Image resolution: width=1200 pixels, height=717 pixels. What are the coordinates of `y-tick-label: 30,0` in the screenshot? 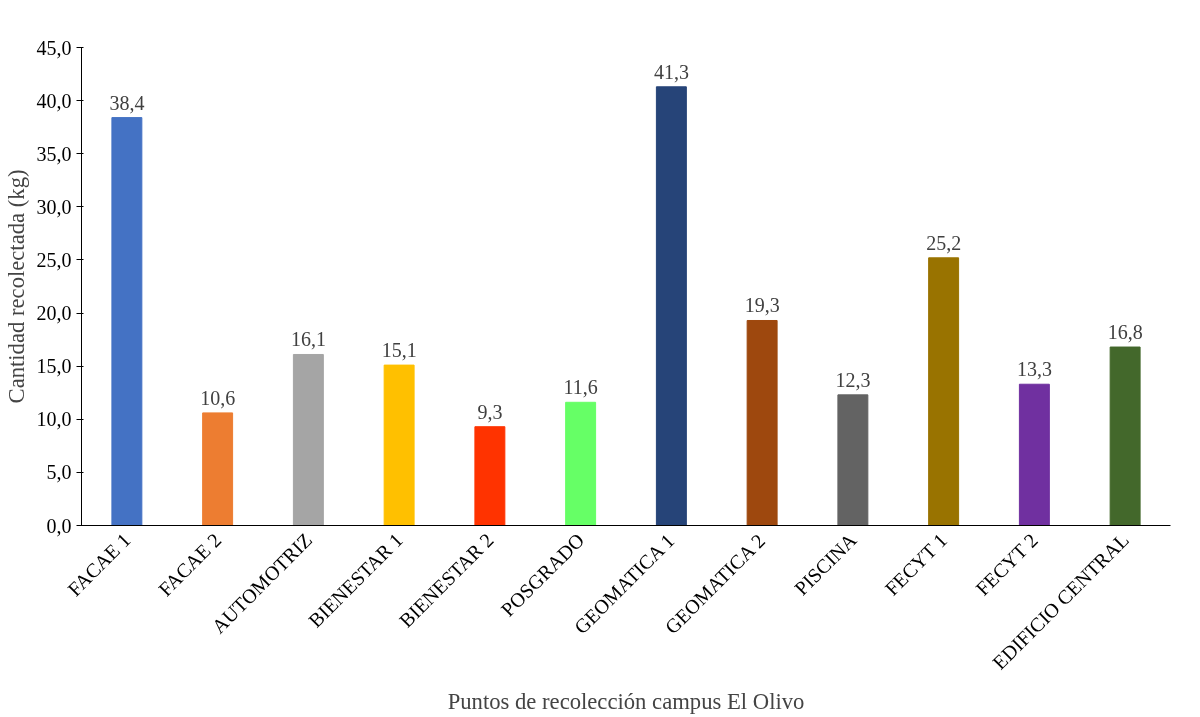 It's located at (54, 206).